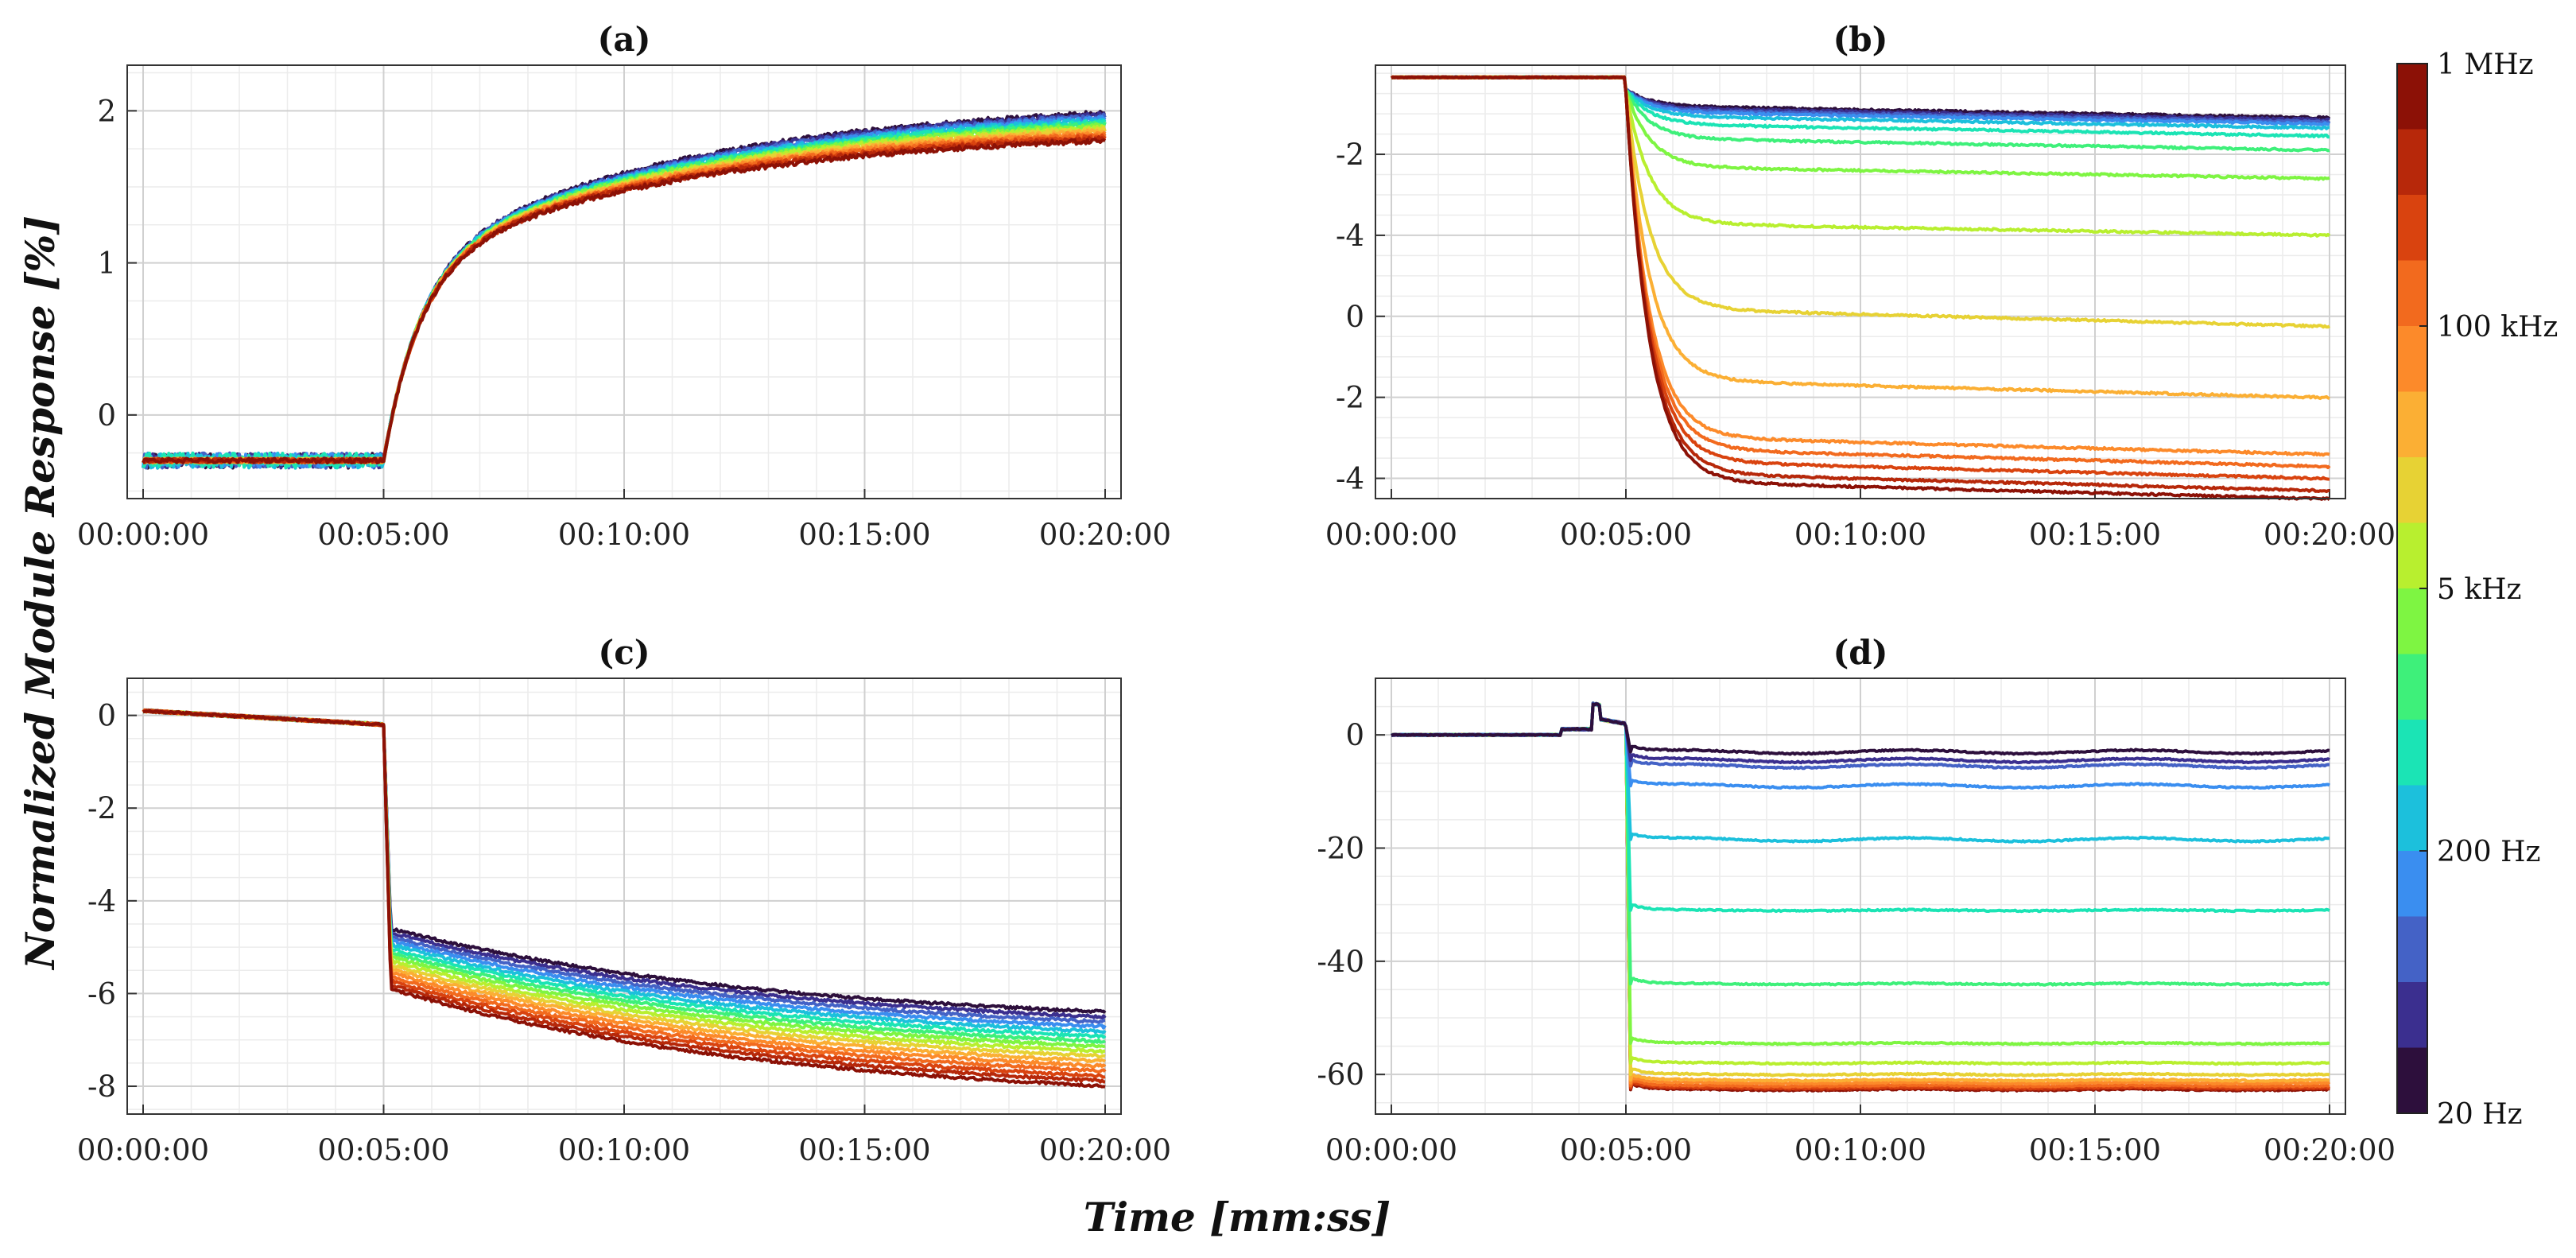  I want to click on panel-title: (b), so click(1860, 39).